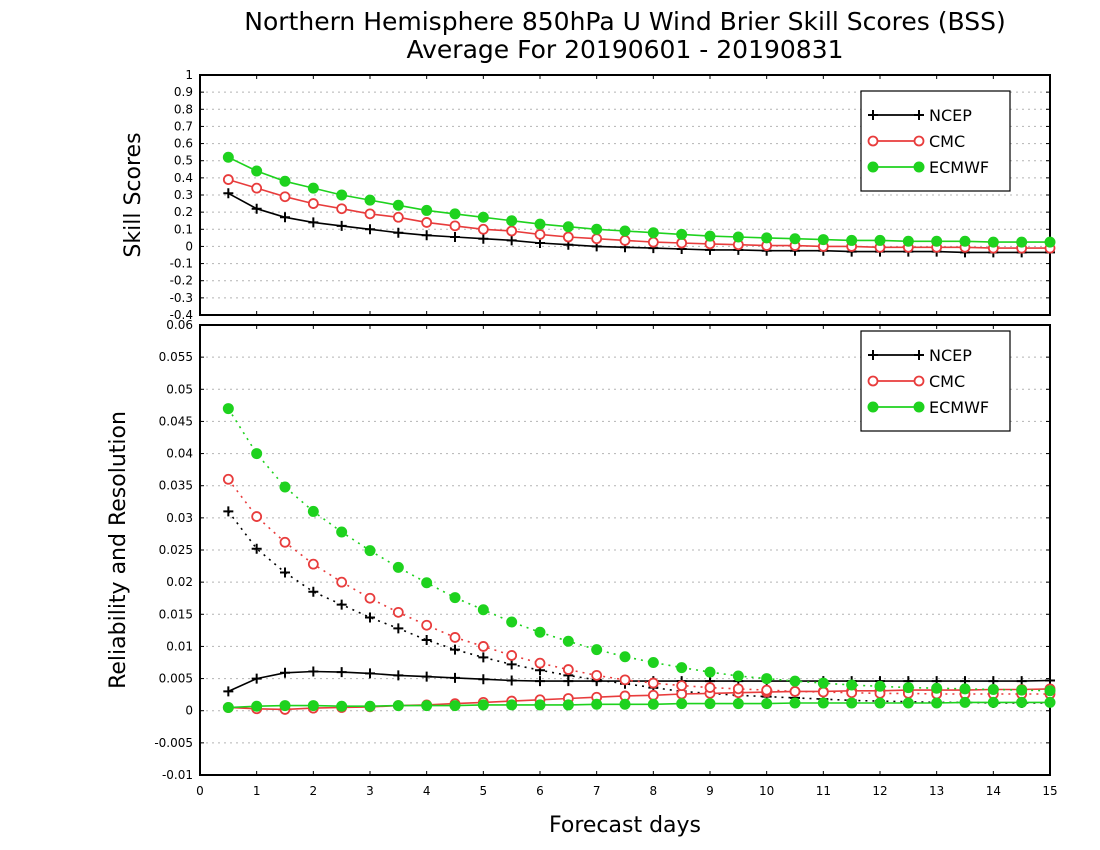 The width and height of the screenshot is (1100, 850). I want to click on y-tick-label: 0.4, so click(183, 178).